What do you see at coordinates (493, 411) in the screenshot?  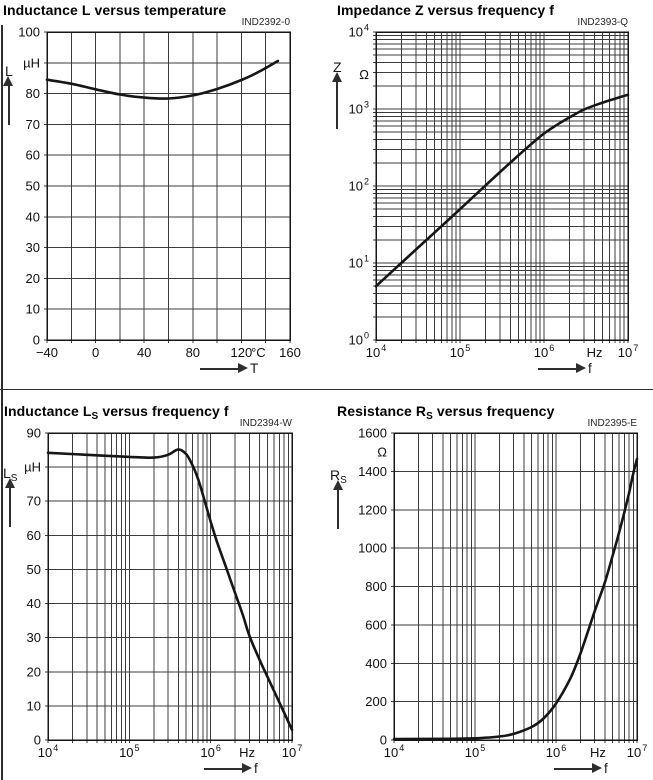 I see `title-text: versus frequency` at bounding box center [493, 411].